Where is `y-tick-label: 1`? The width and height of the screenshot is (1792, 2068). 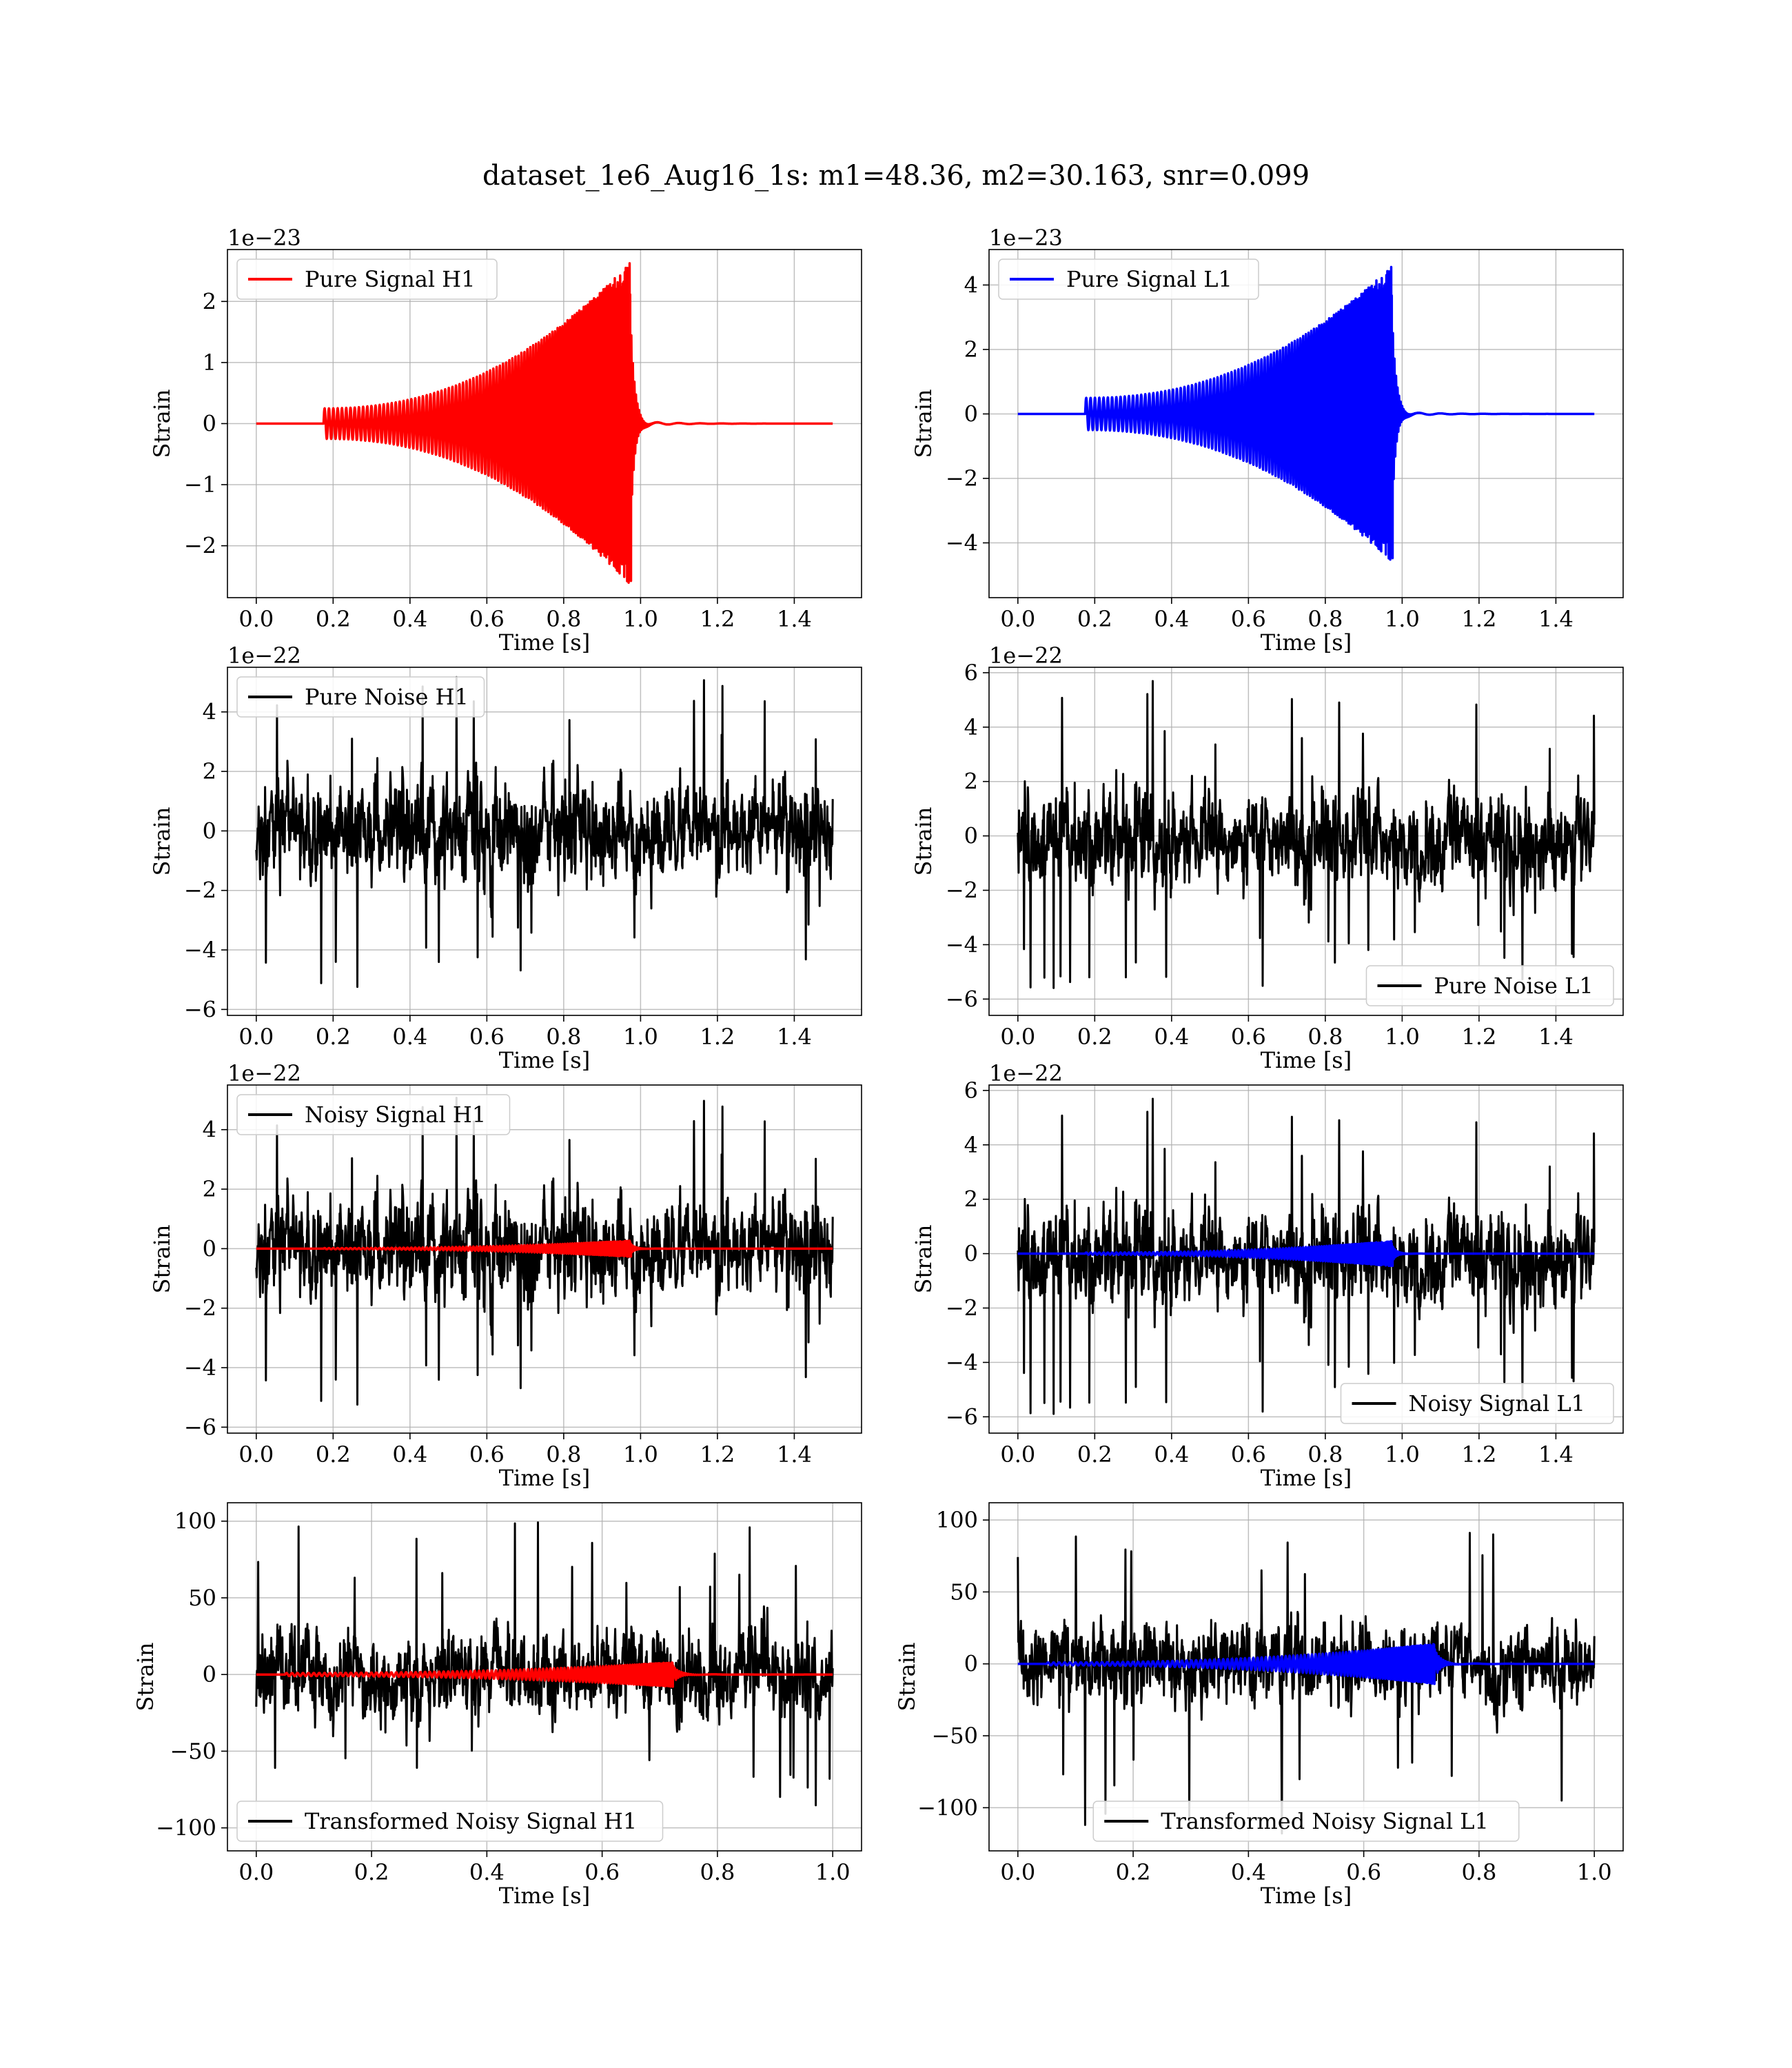
y-tick-label: 1 is located at coordinates (210, 362).